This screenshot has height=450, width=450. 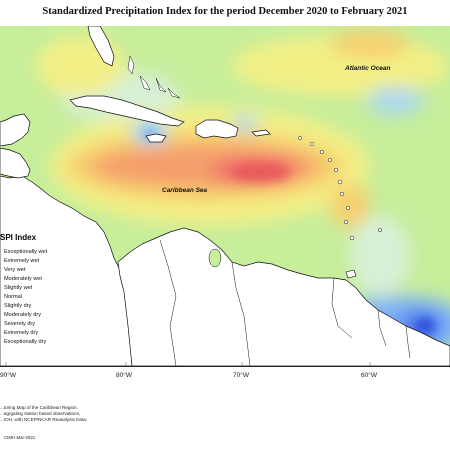 What do you see at coordinates (425, 326) in the screenshot?
I see `wet-zone-guianas-peak` at bounding box center [425, 326].